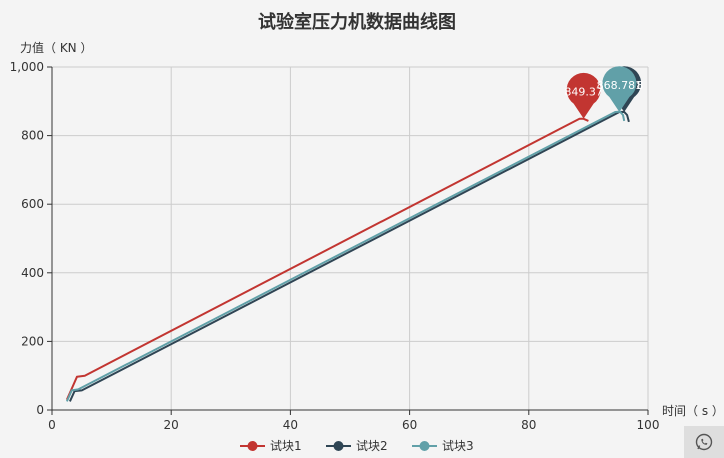  What do you see at coordinates (648, 425) in the screenshot?
I see `x-tick-label: 100` at bounding box center [648, 425].